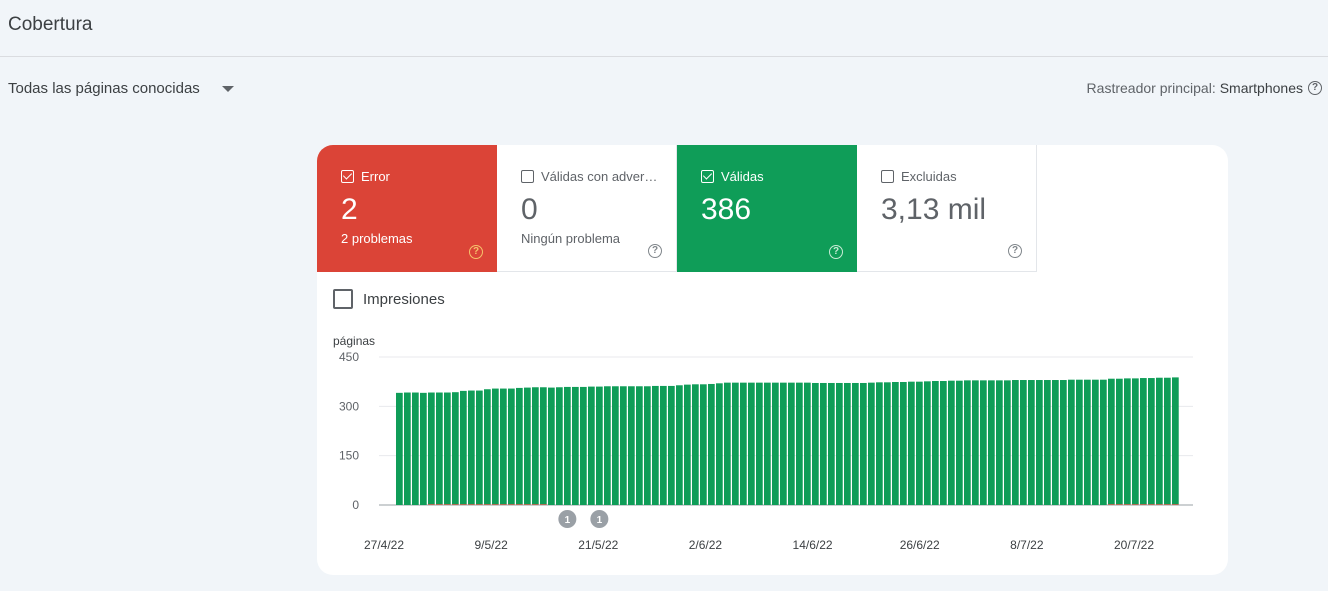 This screenshot has width=1328, height=591. Describe the element at coordinates (121, 88) in the screenshot. I see `page-filter-dropdown: Todas las páginas conocidas` at that location.